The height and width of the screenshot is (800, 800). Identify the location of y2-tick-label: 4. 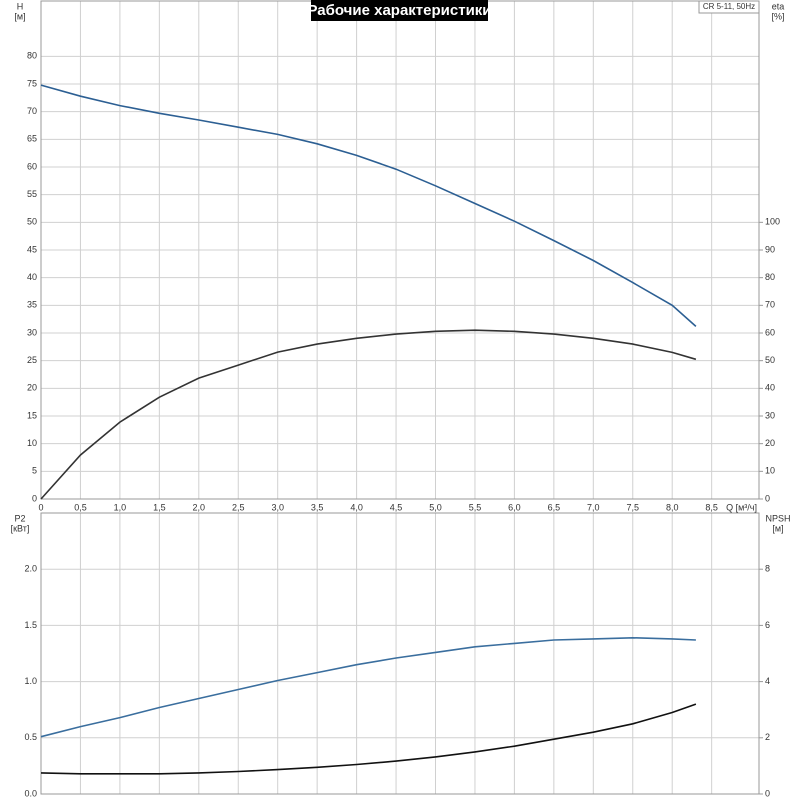
(767, 681).